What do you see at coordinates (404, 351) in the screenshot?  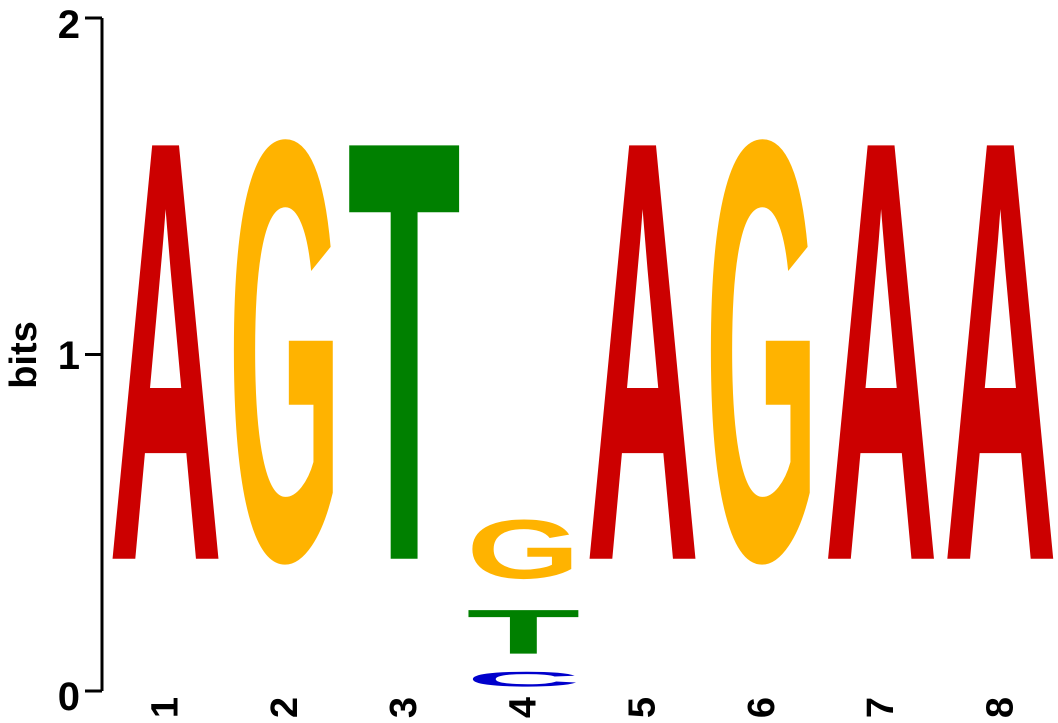 I see `logo-letter-t-pos-3: T` at bounding box center [404, 351].